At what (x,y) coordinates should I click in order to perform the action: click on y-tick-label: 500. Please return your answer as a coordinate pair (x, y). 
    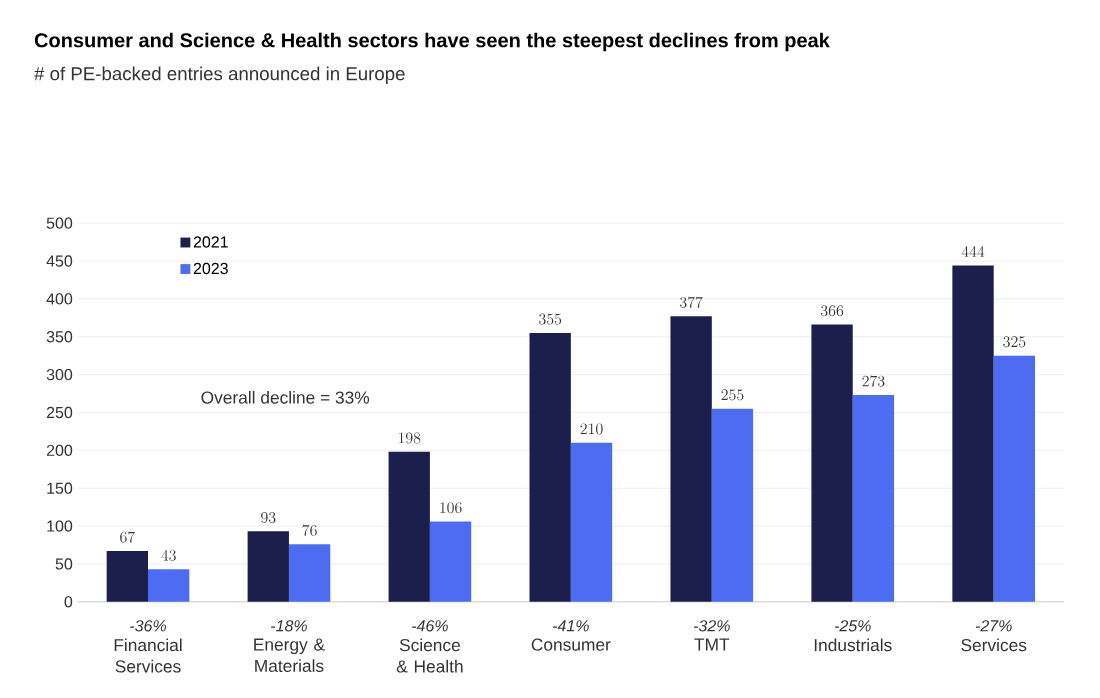
    Looking at the image, I should click on (59, 223).